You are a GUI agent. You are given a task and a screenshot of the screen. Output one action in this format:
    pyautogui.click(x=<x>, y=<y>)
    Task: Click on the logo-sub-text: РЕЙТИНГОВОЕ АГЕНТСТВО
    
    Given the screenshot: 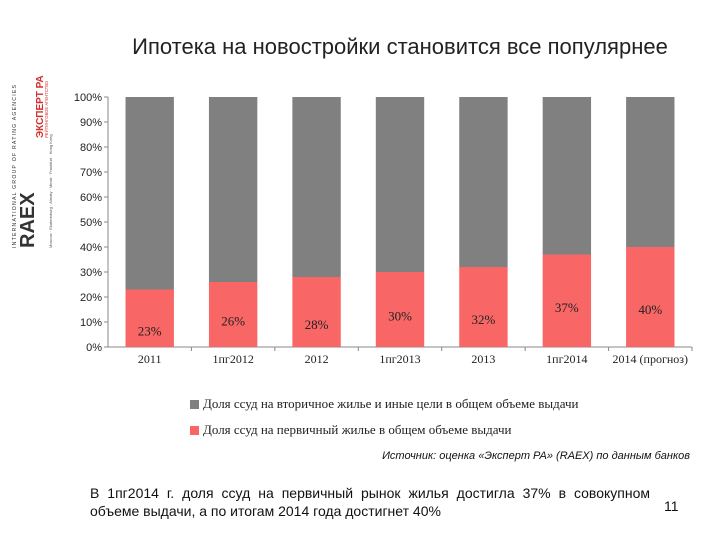 What is the action you would take?
    pyautogui.click(x=46, y=109)
    